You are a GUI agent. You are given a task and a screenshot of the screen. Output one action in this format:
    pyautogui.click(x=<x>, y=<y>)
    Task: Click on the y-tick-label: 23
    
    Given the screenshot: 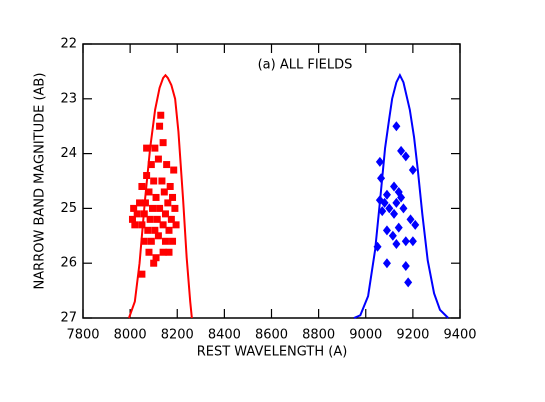 What is the action you would take?
    pyautogui.click(x=68, y=98)
    